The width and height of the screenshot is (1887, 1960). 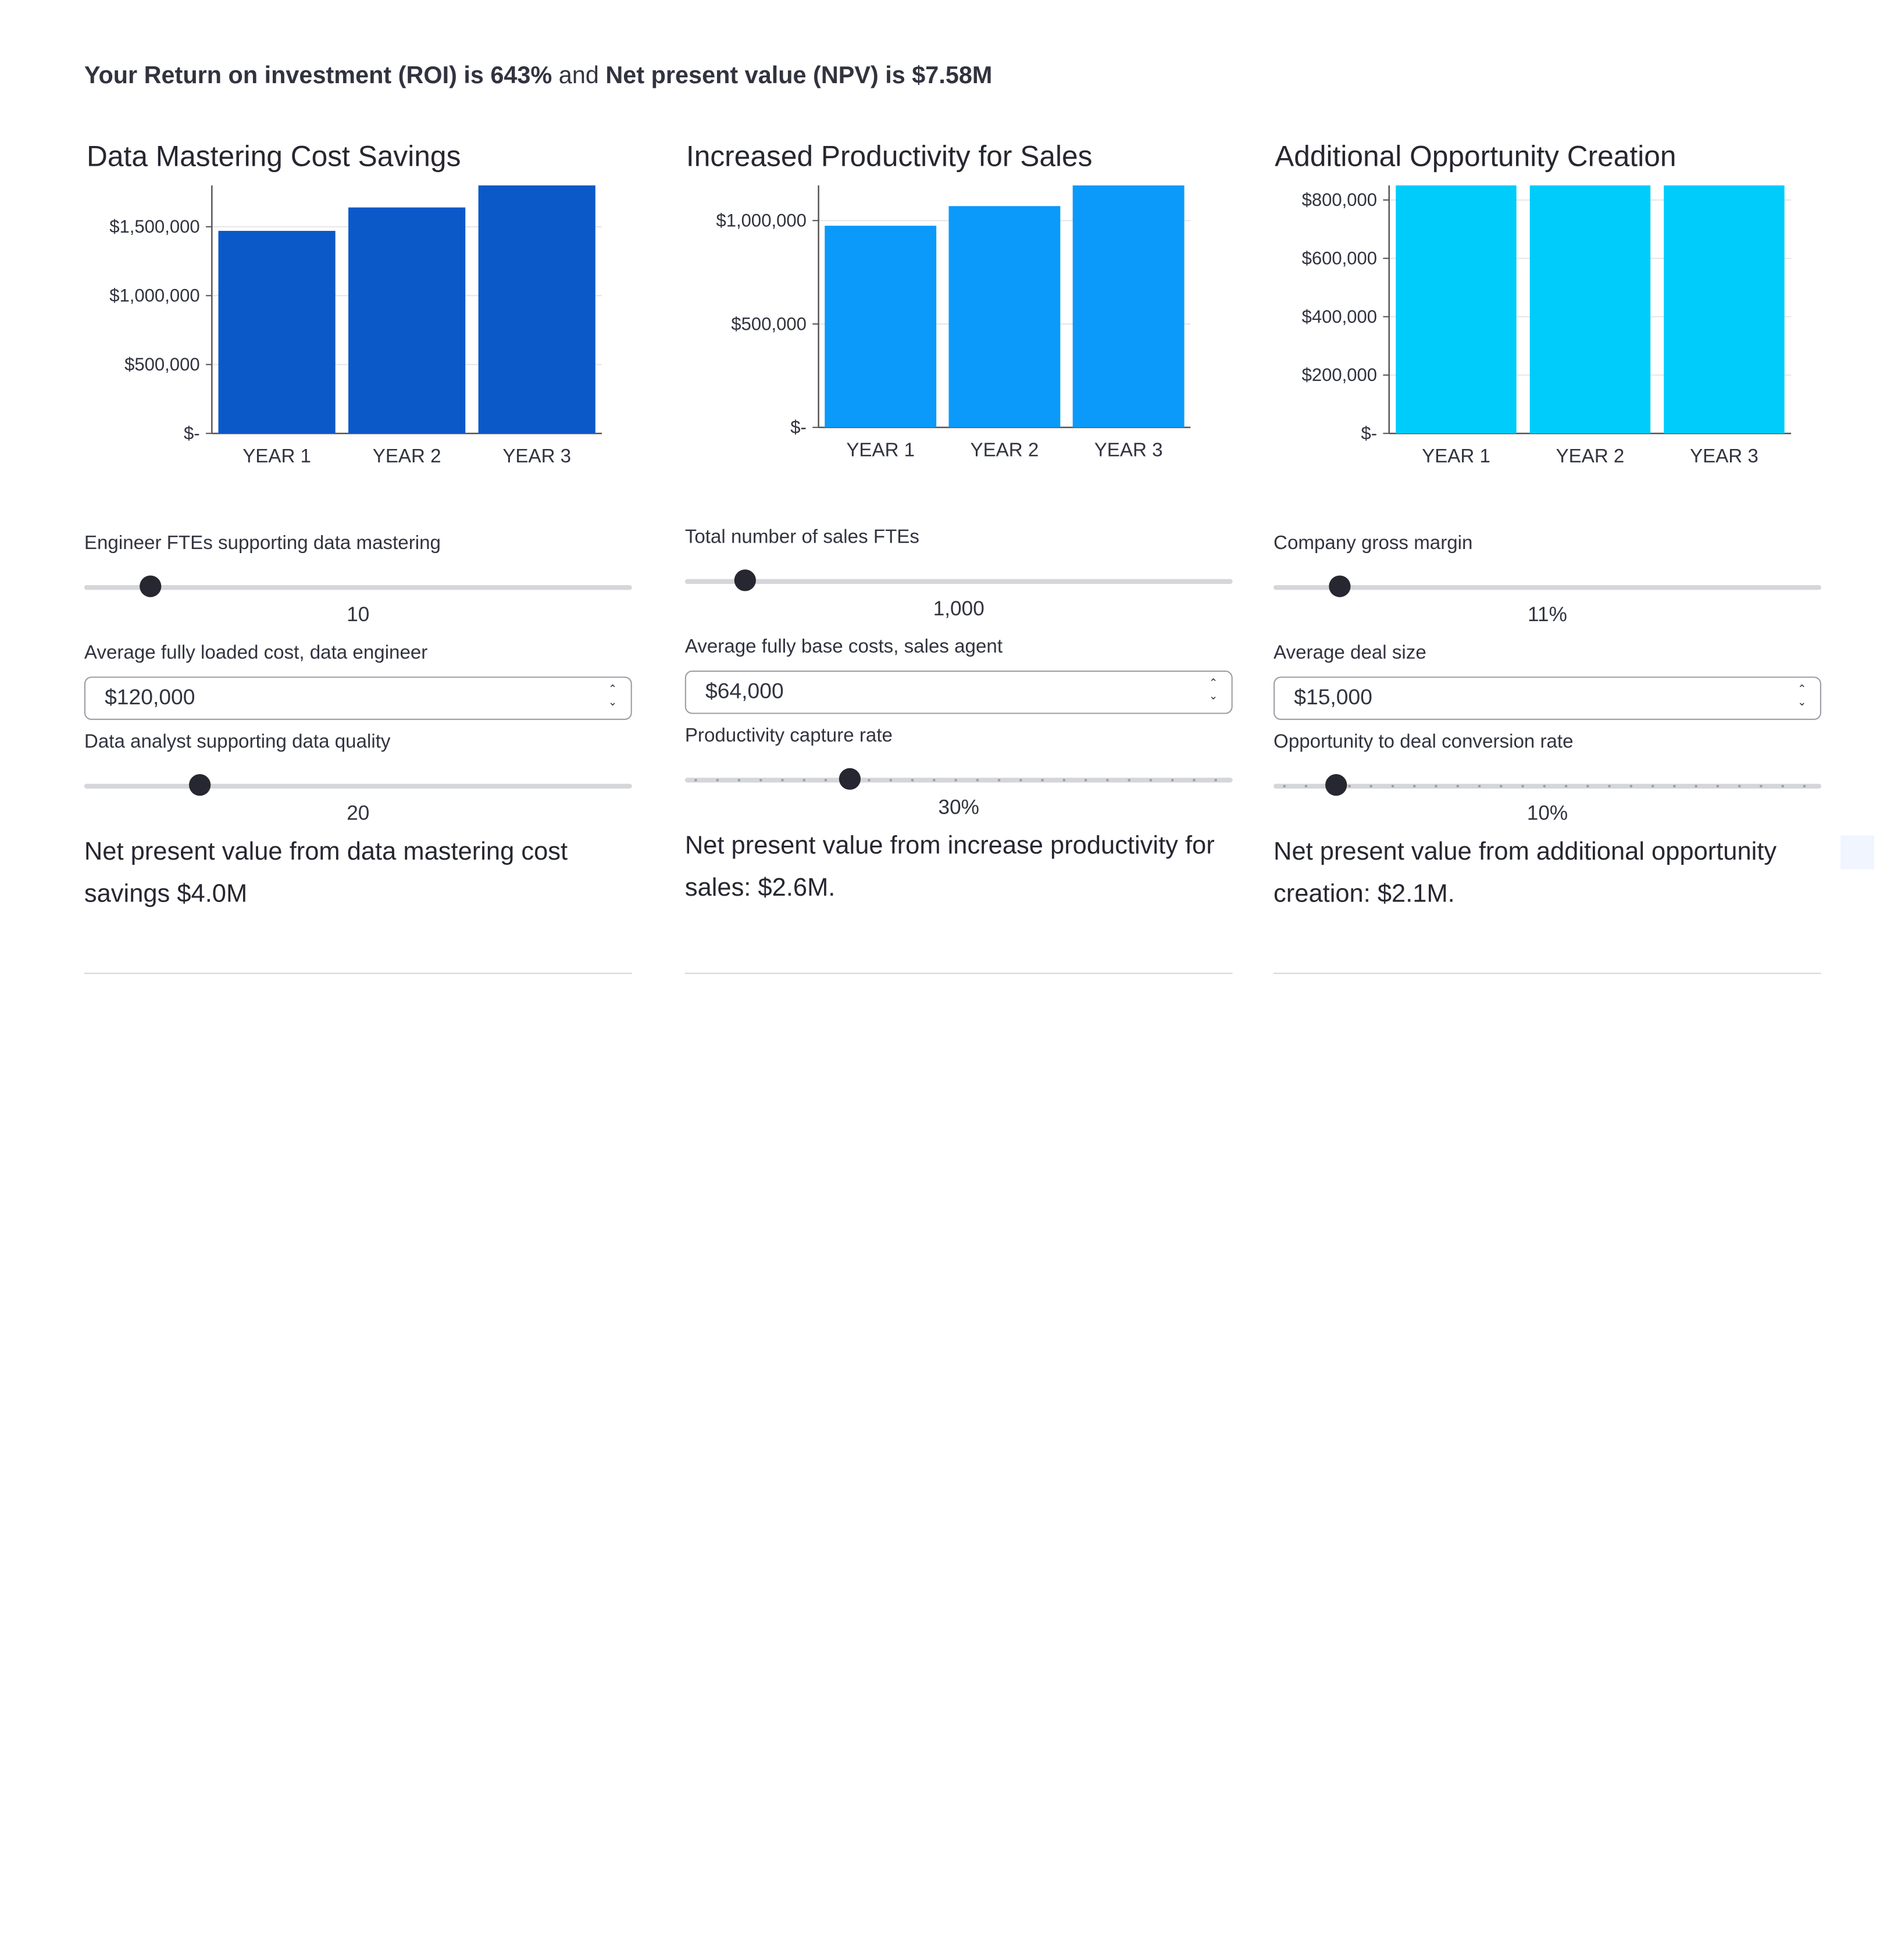 I want to click on chart-sales-productivity: $- $500,000 $1,000,000 YEAR 1 YEAR 2 YEAR 3, so click(x=953, y=323).